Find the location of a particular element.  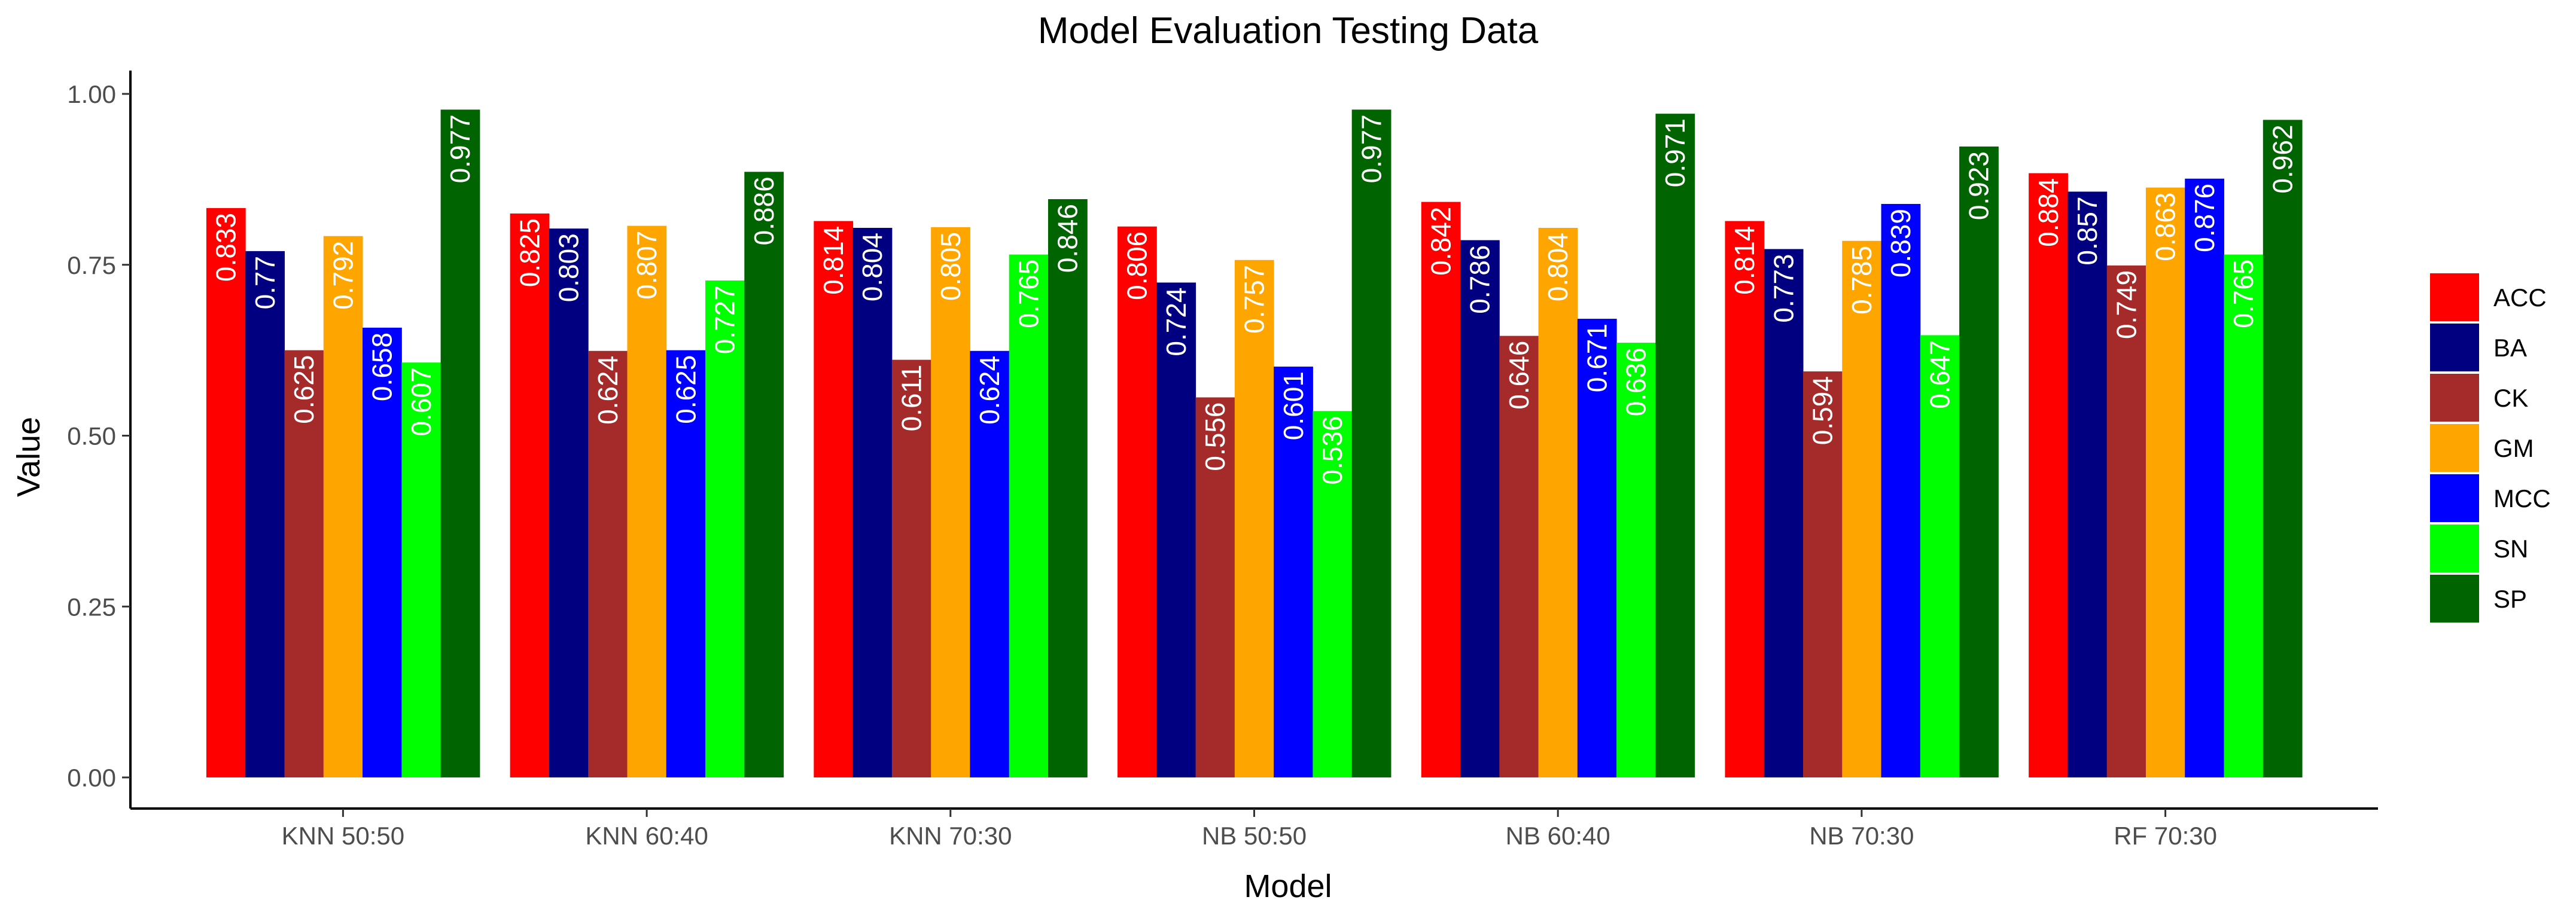

data-label: 0.857 is located at coordinates (2087, 231).